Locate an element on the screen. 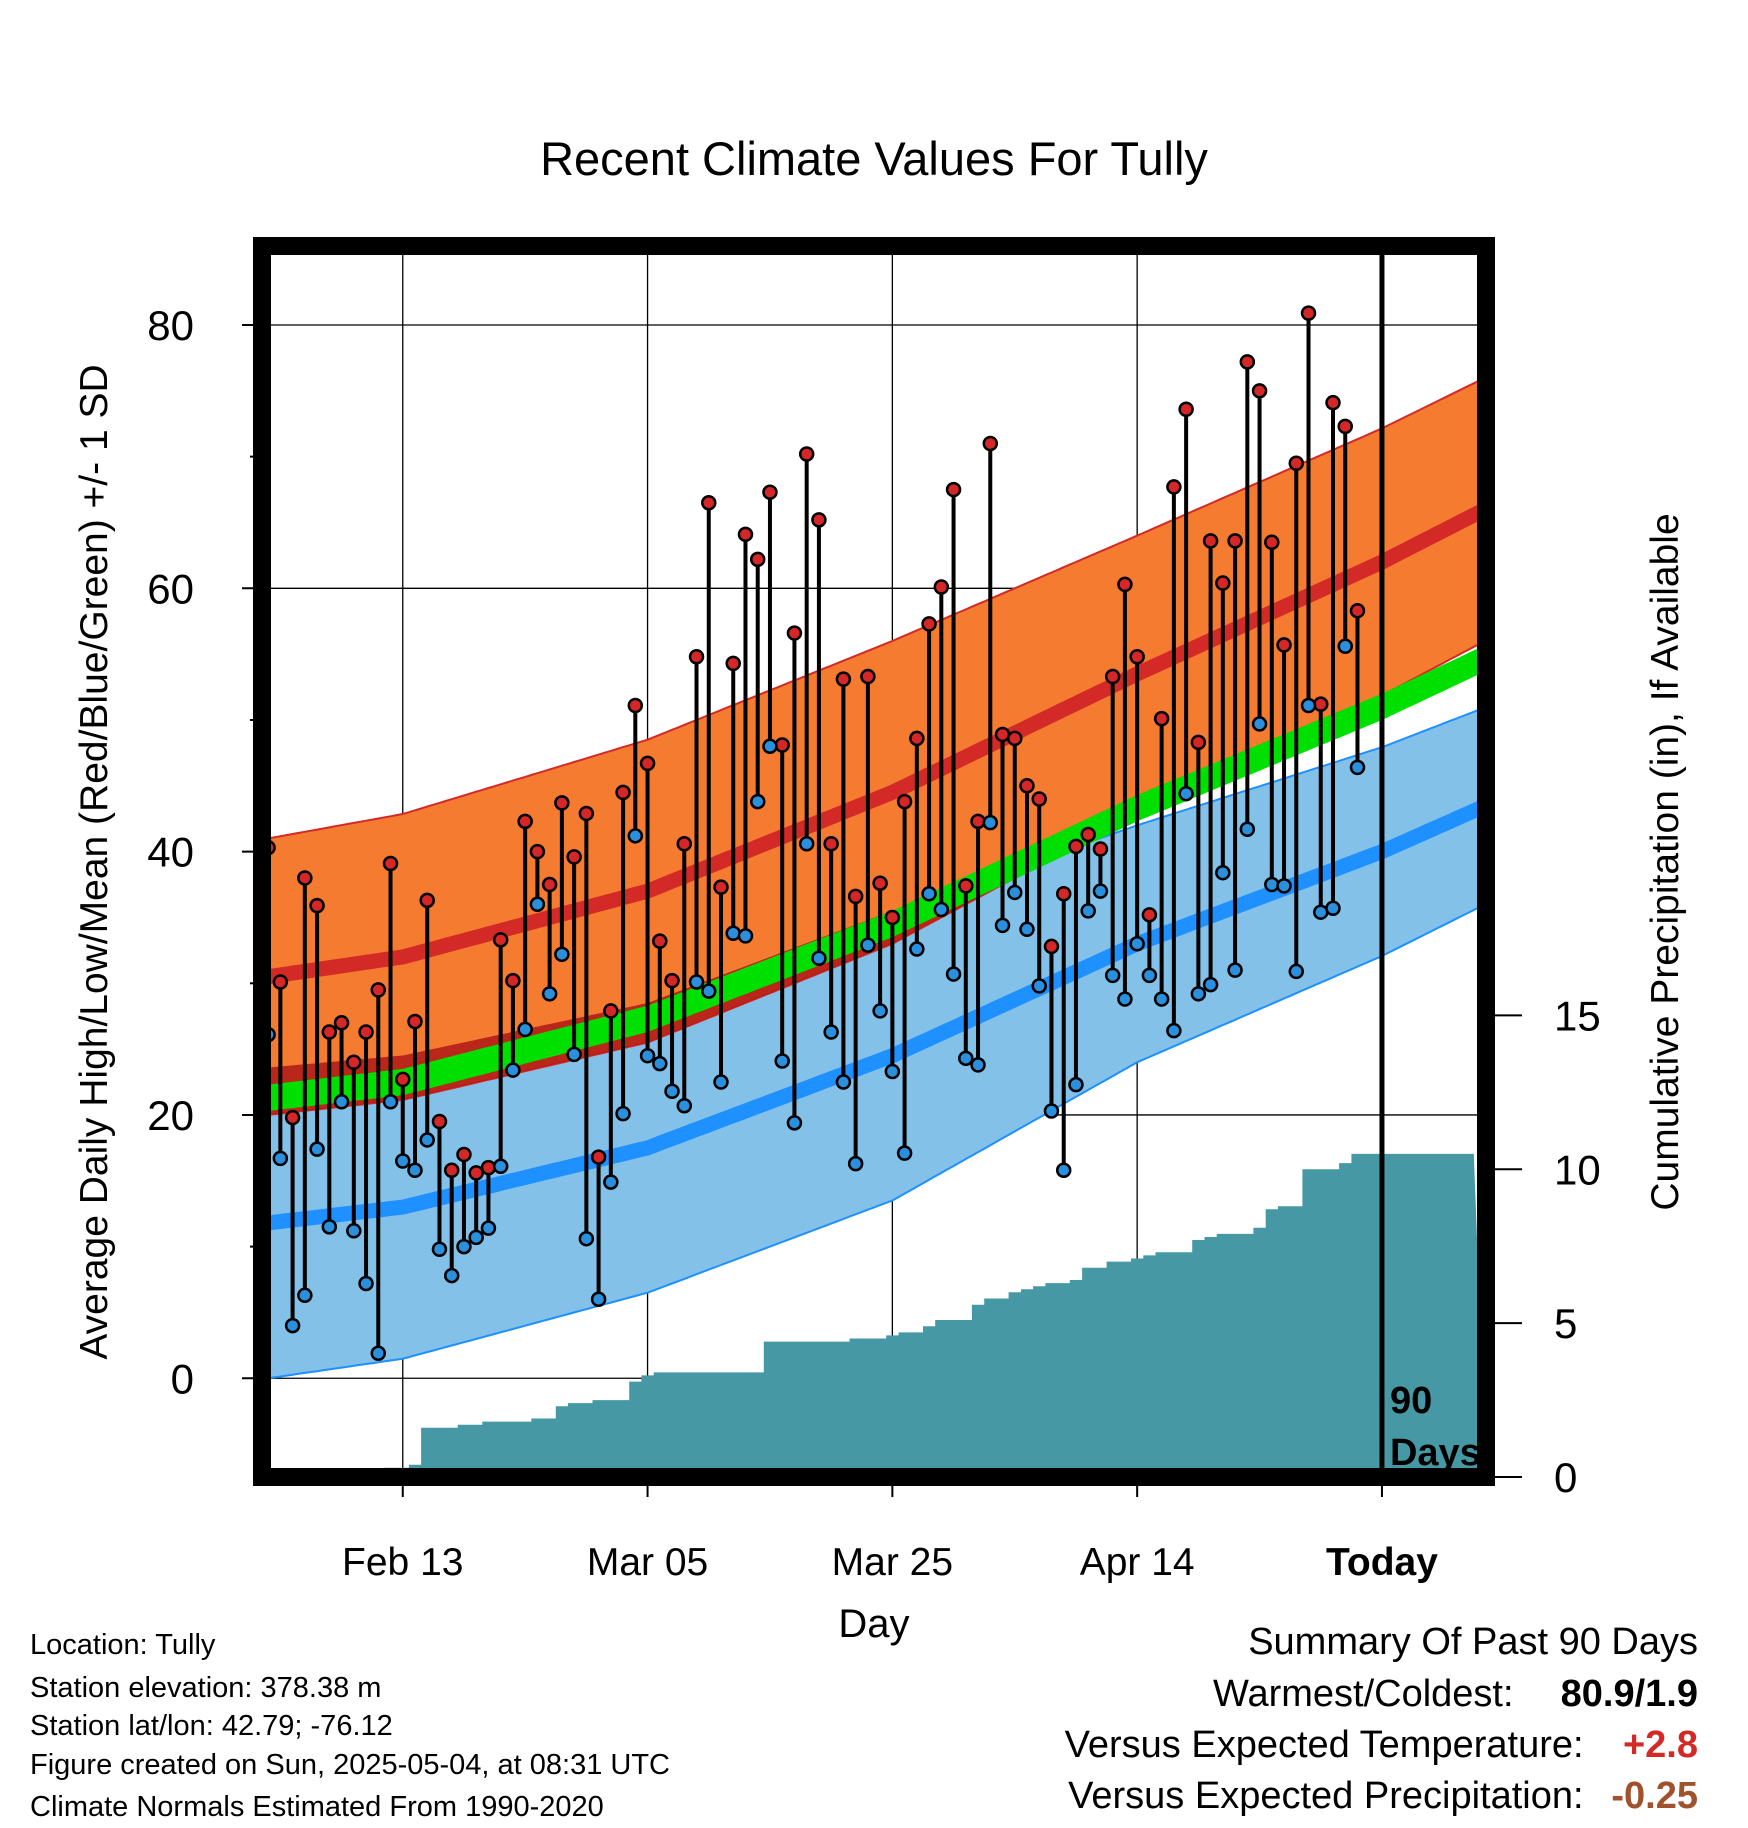  precip-label: Versus Expected Precipitation: is located at coordinates (1326, 1796).